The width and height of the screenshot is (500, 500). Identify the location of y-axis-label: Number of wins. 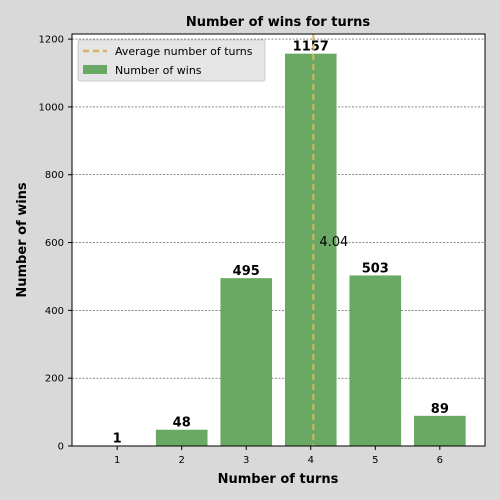
(22, 240).